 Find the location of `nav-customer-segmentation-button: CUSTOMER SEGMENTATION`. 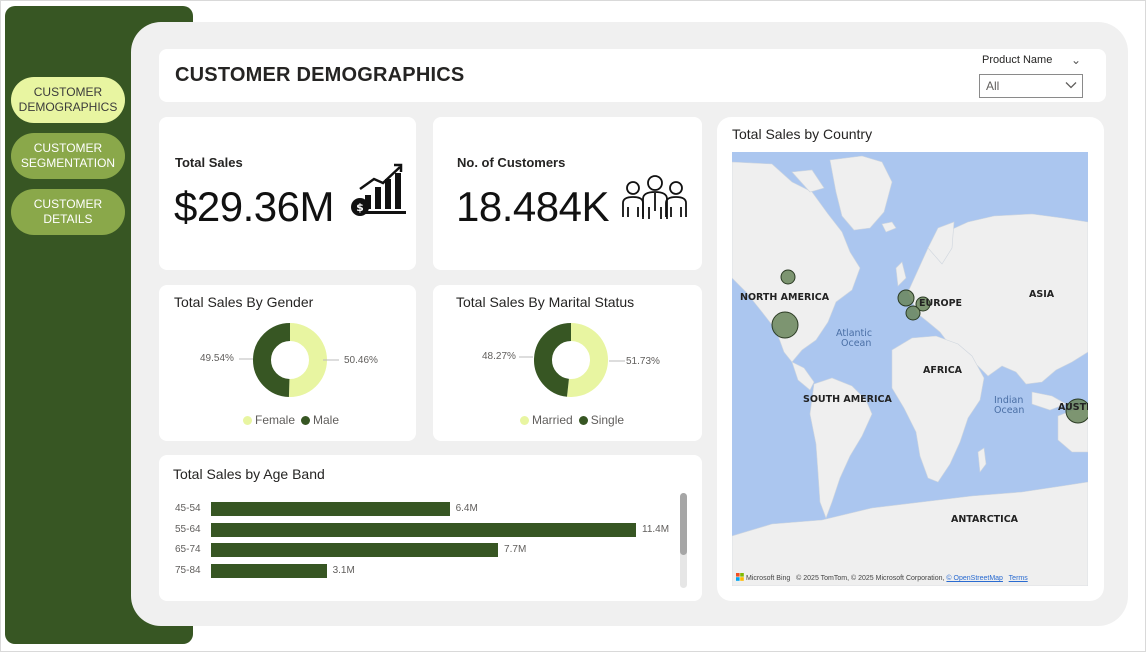

nav-customer-segmentation-button: CUSTOMER SEGMENTATION is located at coordinates (68, 156).